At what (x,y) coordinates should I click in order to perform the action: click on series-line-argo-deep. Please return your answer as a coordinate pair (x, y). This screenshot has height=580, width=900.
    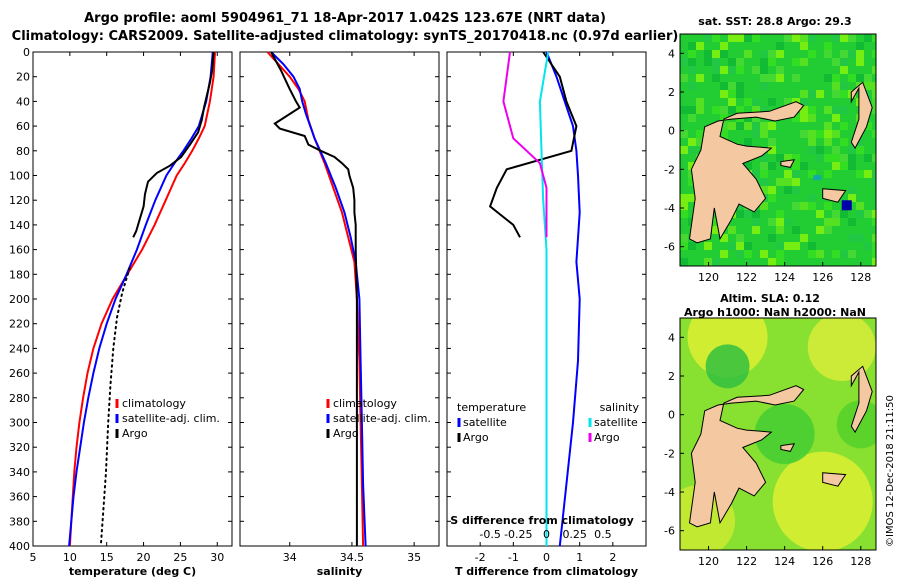
    Looking at the image, I should click on (115, 407).